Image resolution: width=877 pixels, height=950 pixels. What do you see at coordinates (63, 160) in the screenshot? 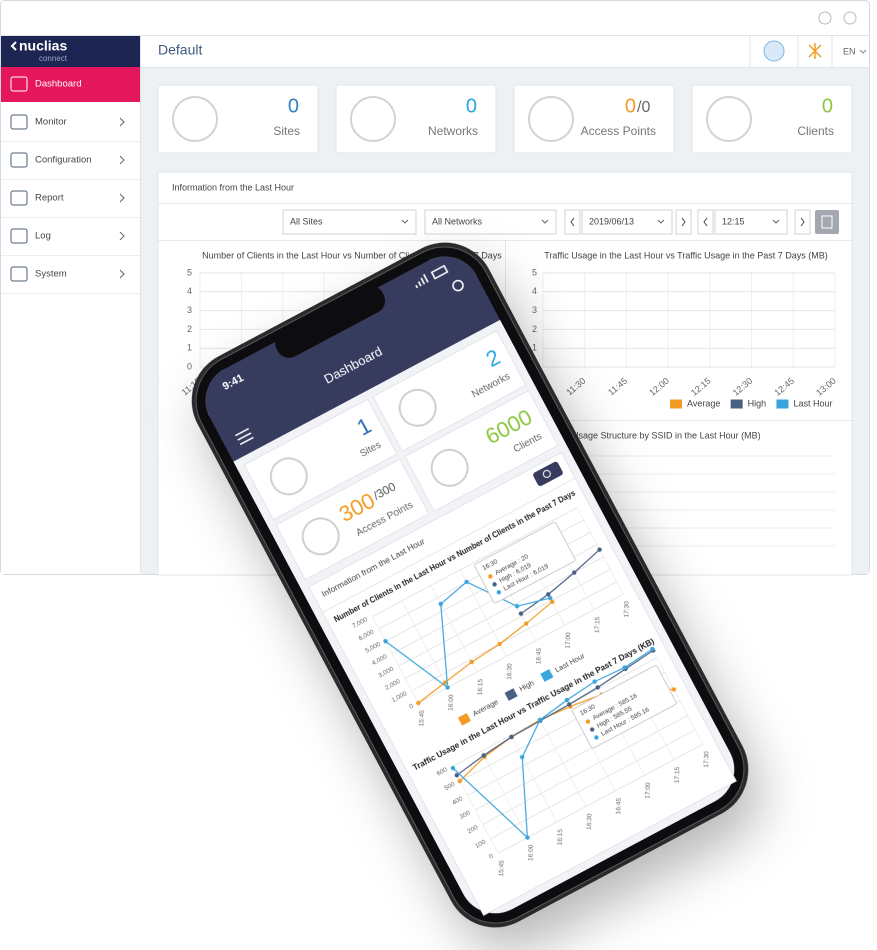
I see `menu-item: Configuration` at bounding box center [63, 160].